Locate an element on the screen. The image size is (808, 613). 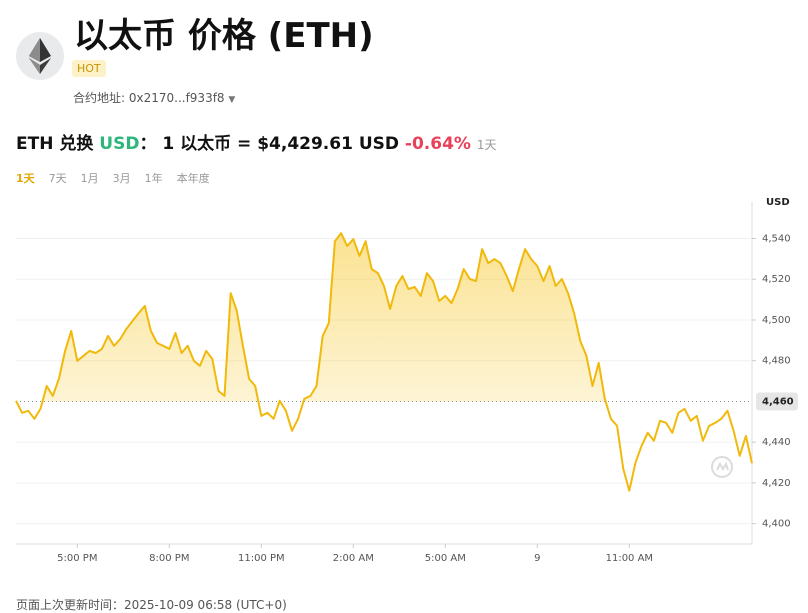
reference-label: 4,460 is located at coordinates (778, 401).